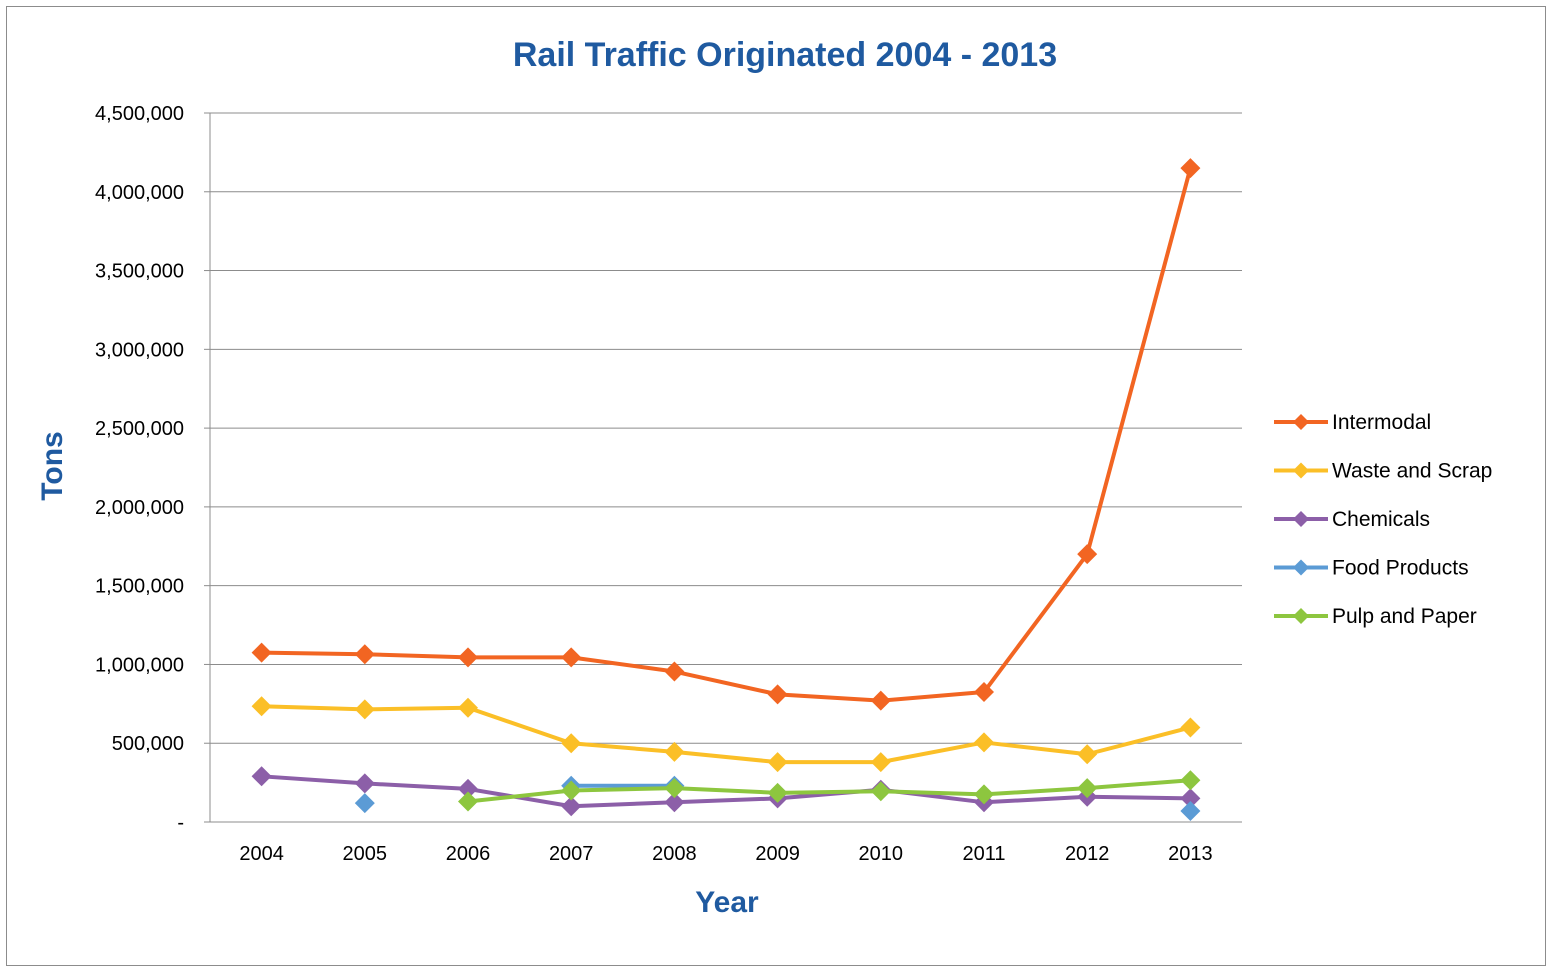  I want to click on x-tick-label: 2013, so click(1190, 854).